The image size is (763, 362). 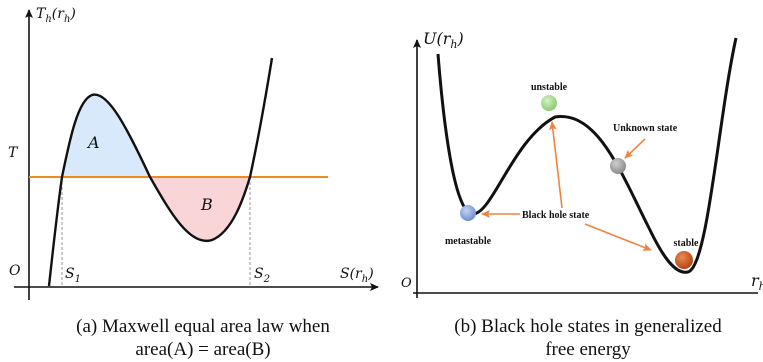 I want to click on region-a-label: A, so click(x=93, y=142).